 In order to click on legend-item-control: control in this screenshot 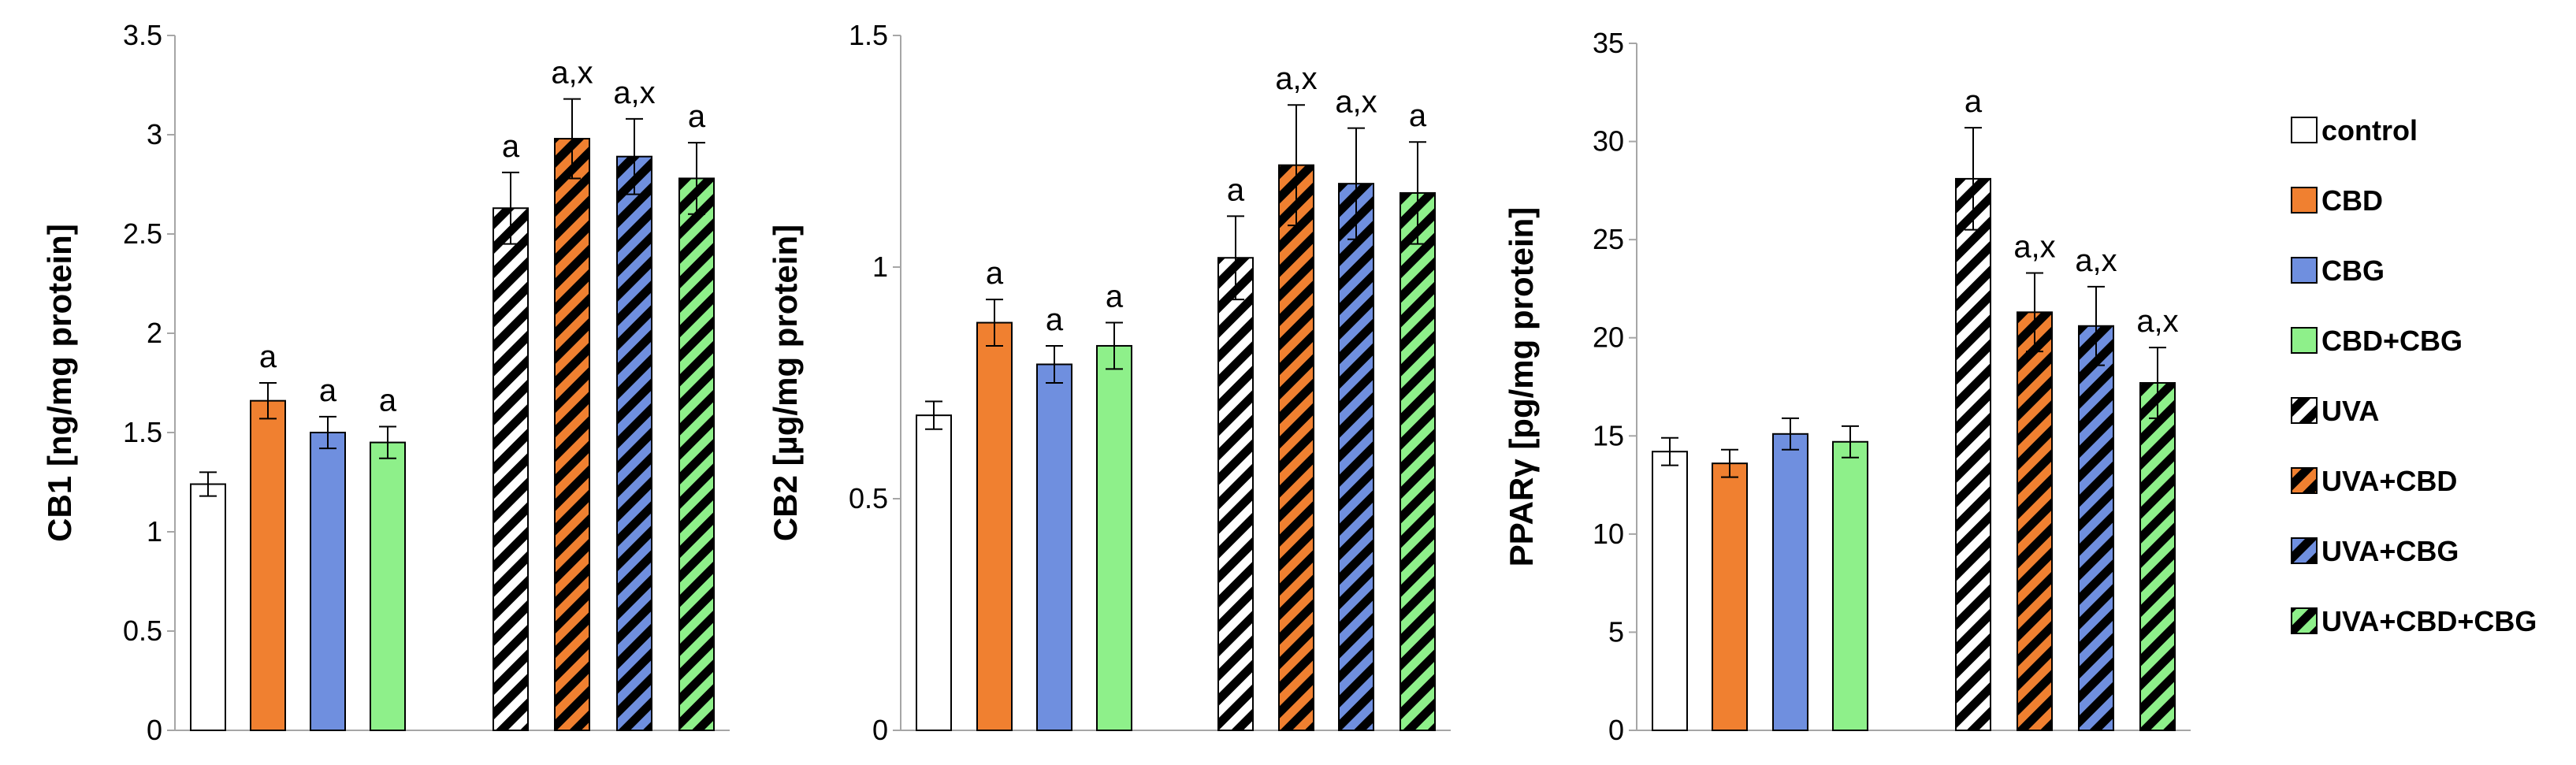, I will do `click(2354, 130)`.